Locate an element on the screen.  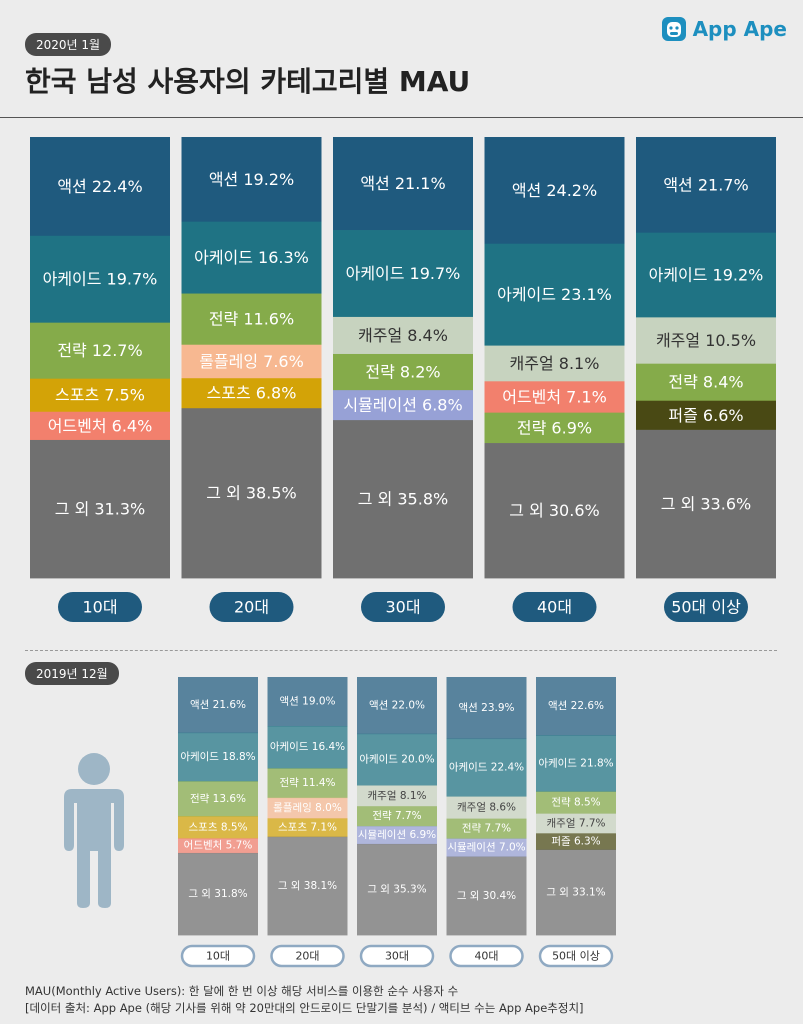
segment-label-0-1: 아케이드 19.7% is located at coordinates (100, 279).